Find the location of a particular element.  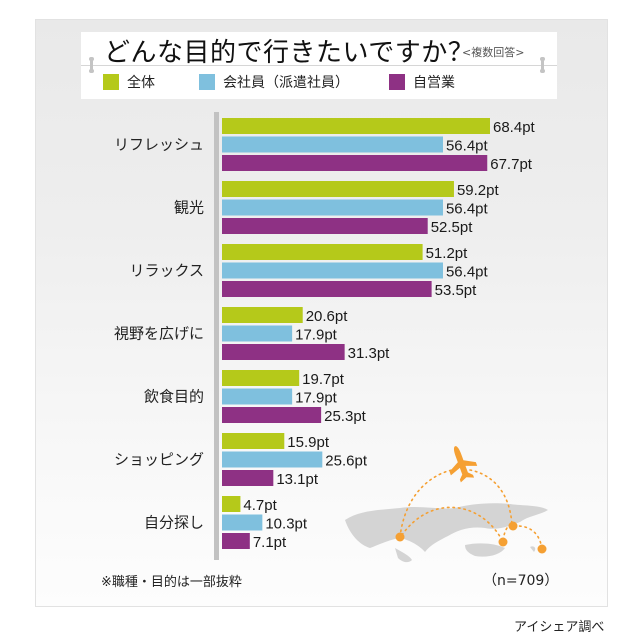

world-map-illustration is located at coordinates (446, 533).